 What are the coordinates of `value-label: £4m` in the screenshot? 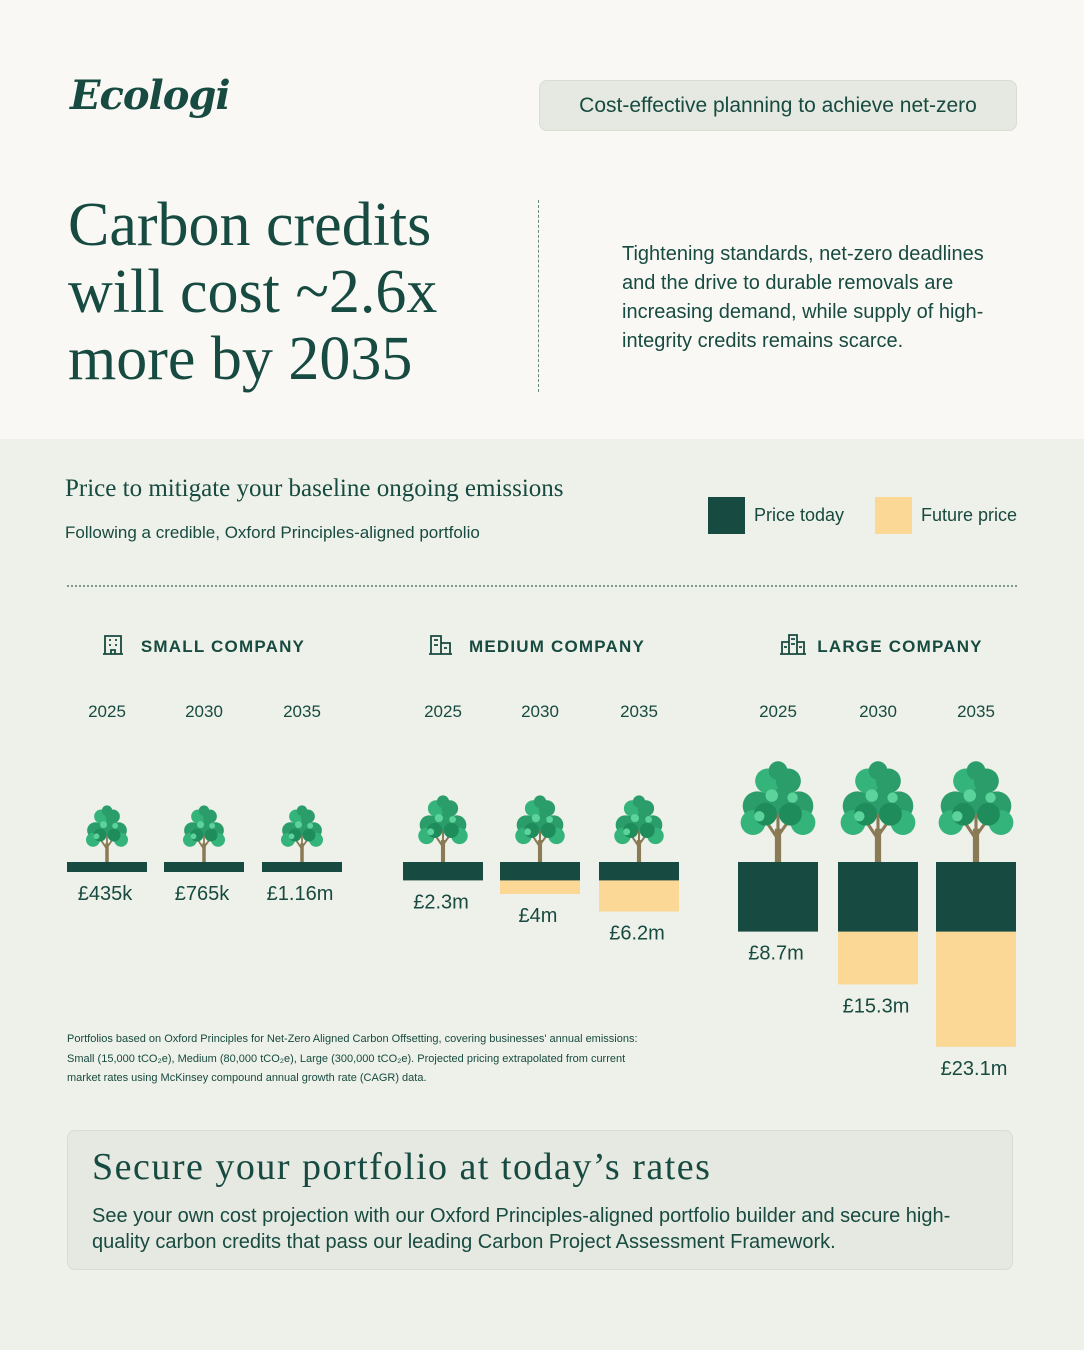 It's located at (538, 916).